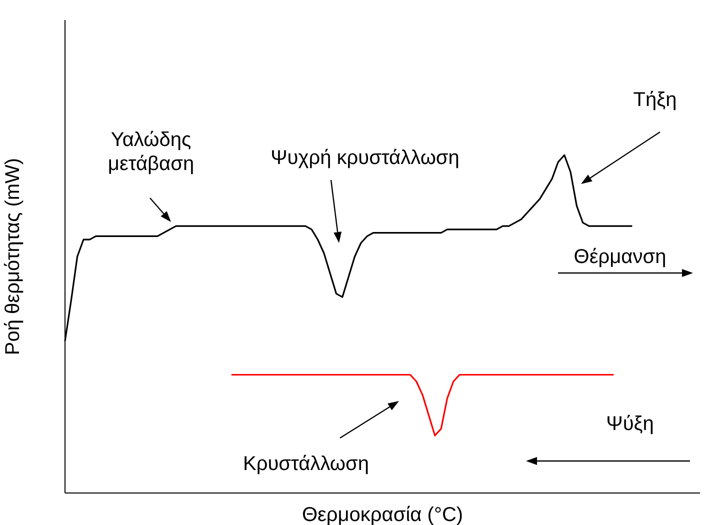 This screenshot has height=525, width=716. Describe the element at coordinates (306, 464) in the screenshot. I see `annotation: Κρυστάλλωση` at that location.